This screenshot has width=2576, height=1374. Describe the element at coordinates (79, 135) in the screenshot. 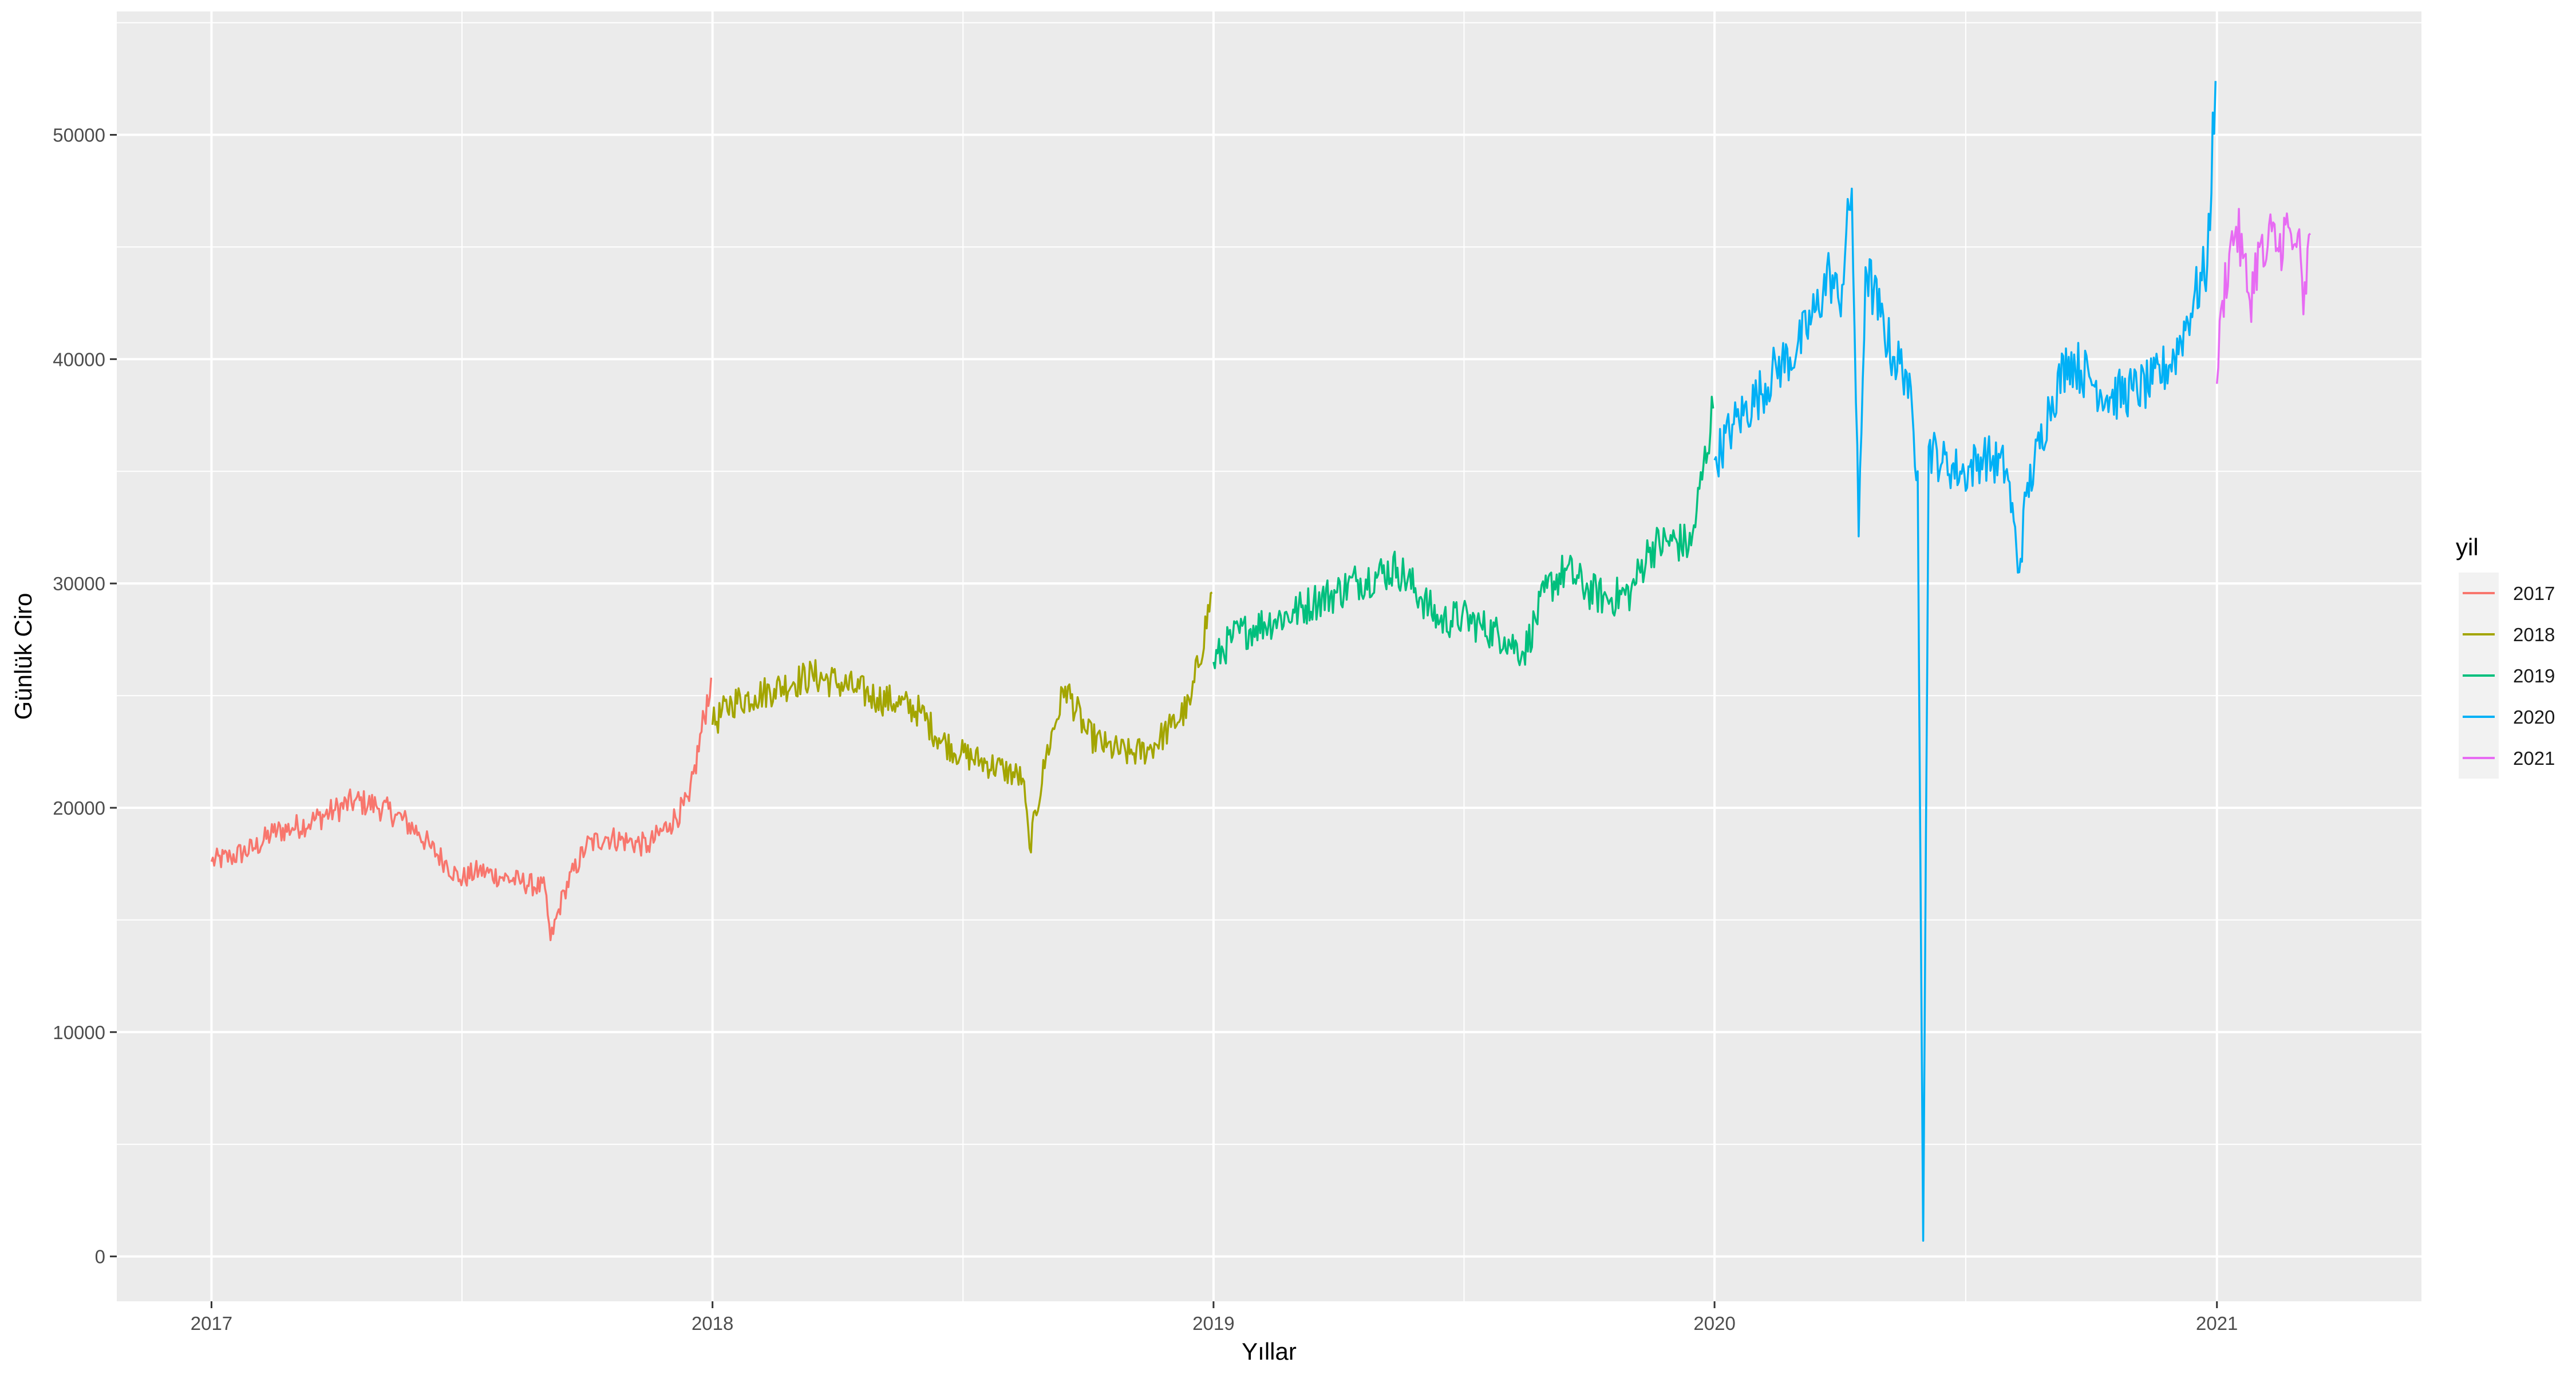

I see `y-tick-label: 50000` at that location.